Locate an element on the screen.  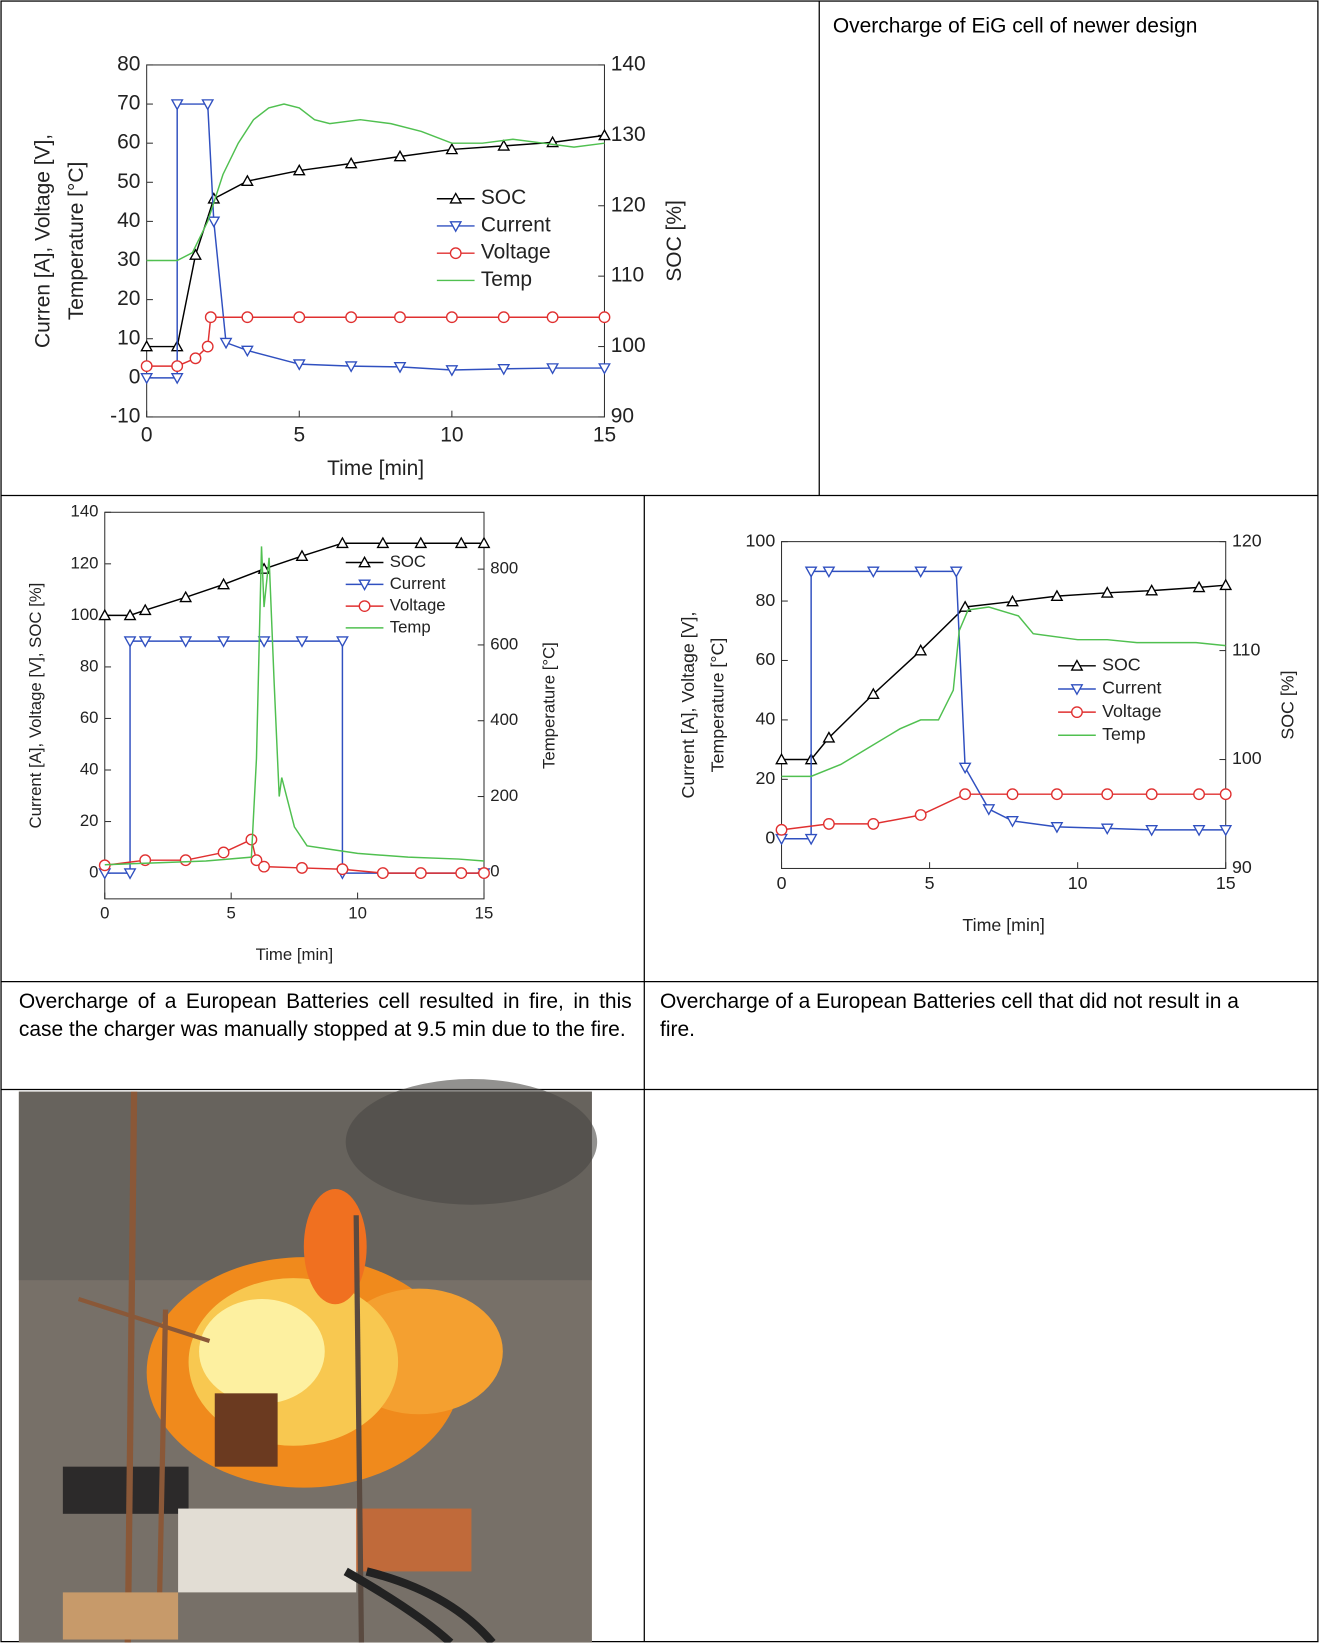
y-tick-label: 10 is located at coordinates (128, 337).